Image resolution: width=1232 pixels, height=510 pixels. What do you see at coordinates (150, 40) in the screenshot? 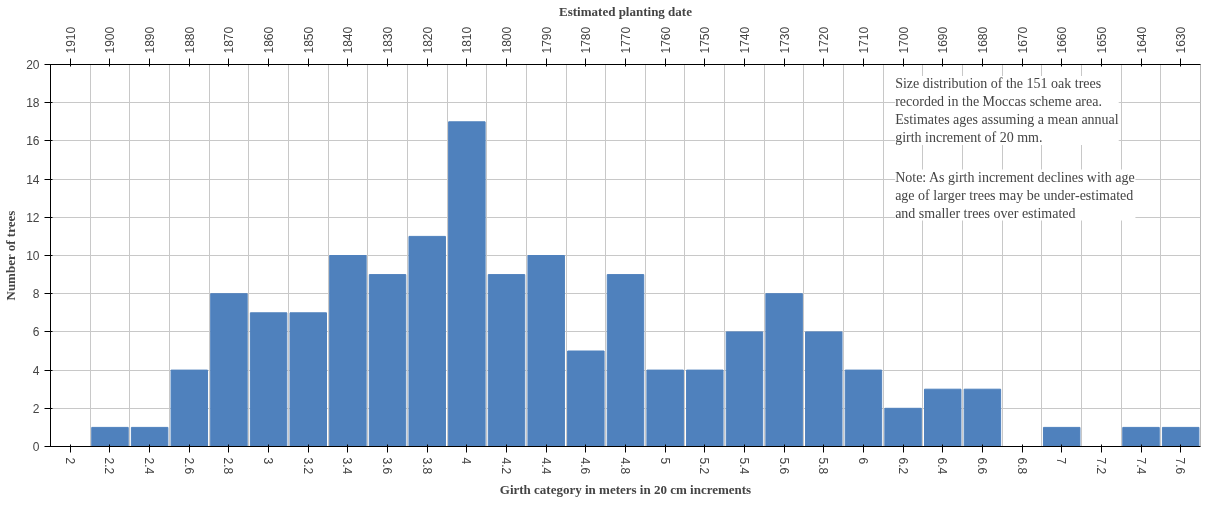
I see `x2-tick-label: 1890` at bounding box center [150, 40].